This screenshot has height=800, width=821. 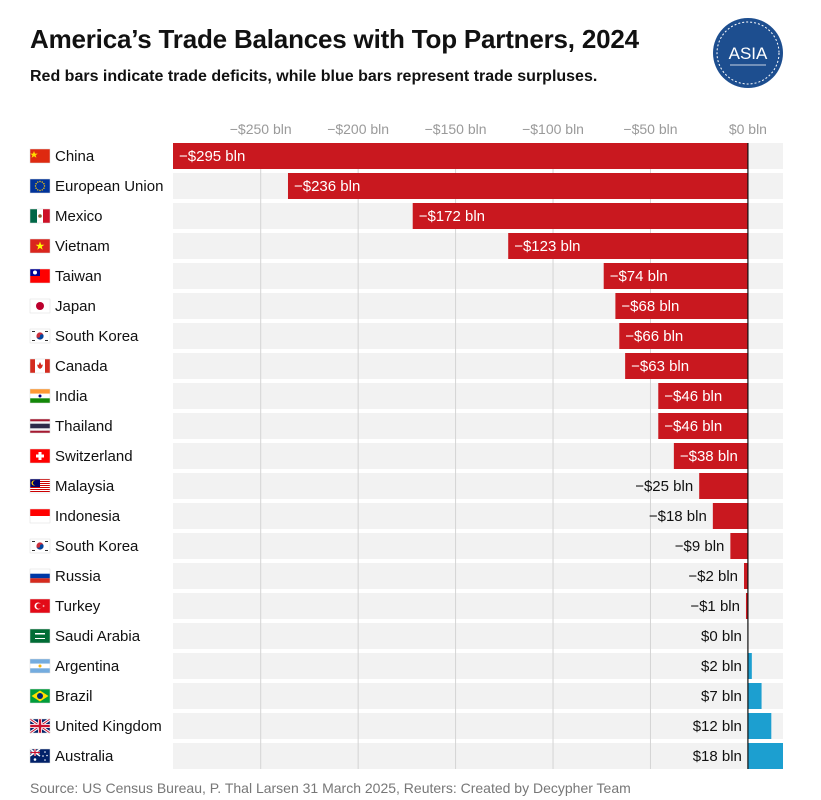 I want to click on australia-flag, so click(x=40, y=756).